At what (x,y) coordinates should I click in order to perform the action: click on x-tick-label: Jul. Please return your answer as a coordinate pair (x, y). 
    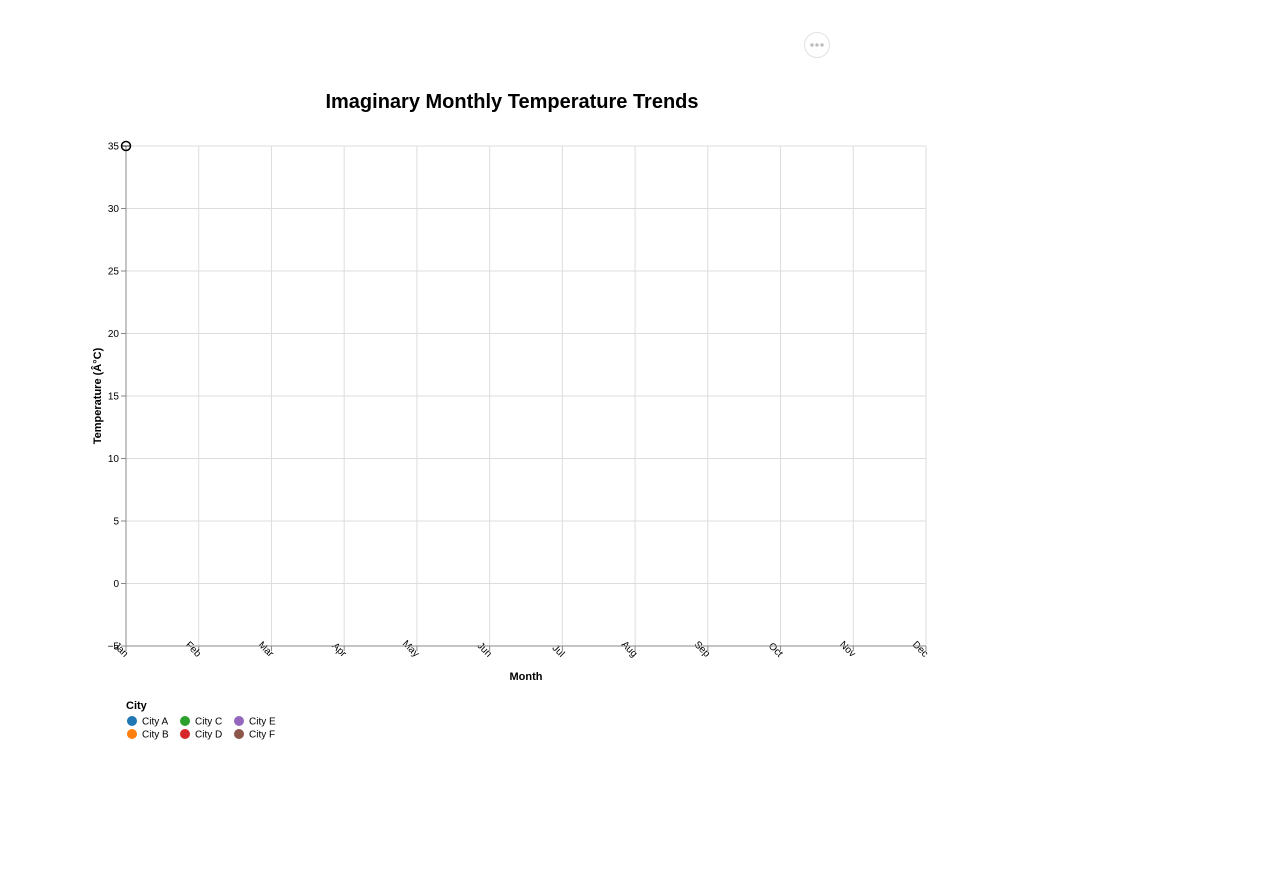
    Looking at the image, I should click on (558, 651).